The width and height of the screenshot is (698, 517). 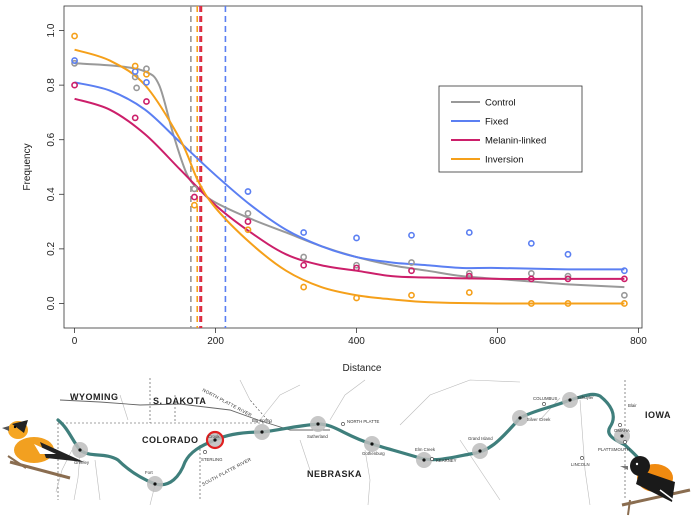 What do you see at coordinates (27, 166) in the screenshot?
I see `y-axis-label: Frequency` at bounding box center [27, 166].